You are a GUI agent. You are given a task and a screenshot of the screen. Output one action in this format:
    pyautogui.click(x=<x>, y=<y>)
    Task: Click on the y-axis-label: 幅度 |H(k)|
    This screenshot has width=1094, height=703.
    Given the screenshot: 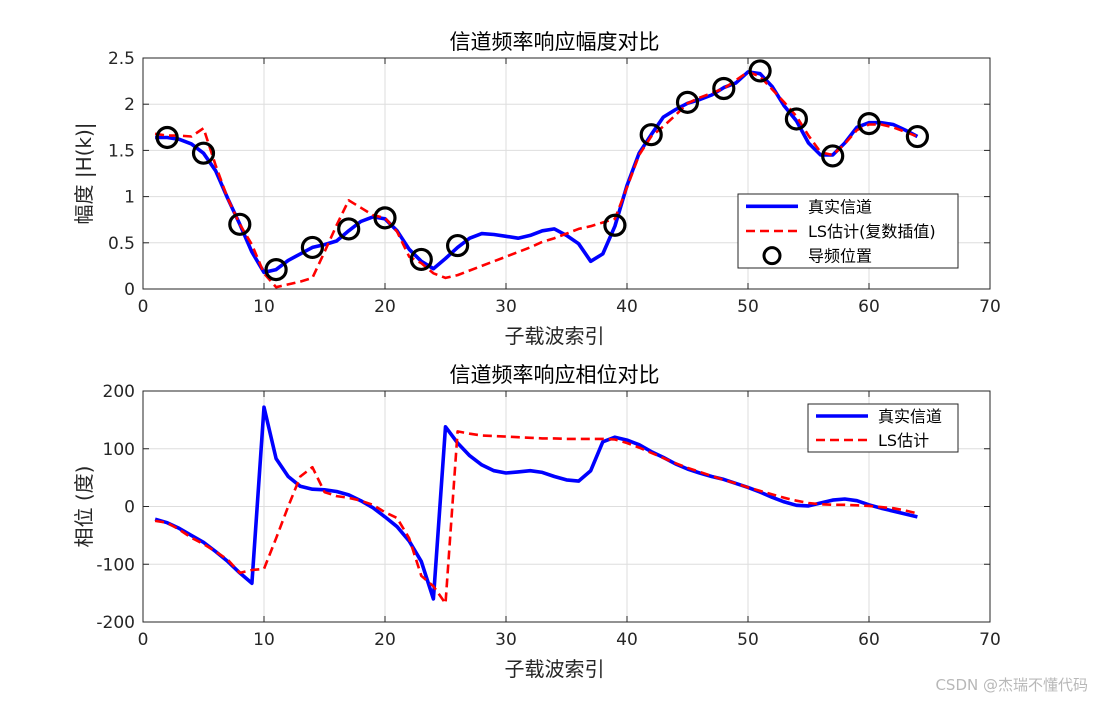 What is the action you would take?
    pyautogui.click(x=84, y=173)
    